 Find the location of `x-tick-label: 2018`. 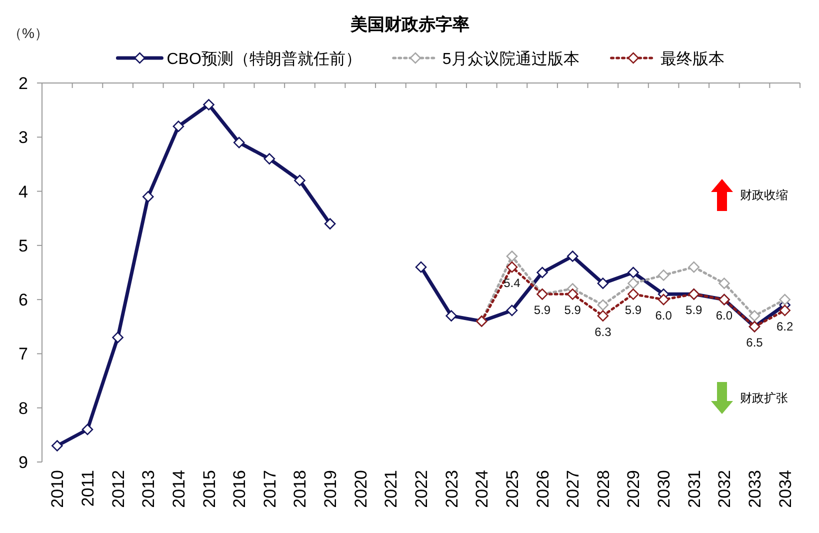

x-tick-label: 2018 is located at coordinates (300, 489).